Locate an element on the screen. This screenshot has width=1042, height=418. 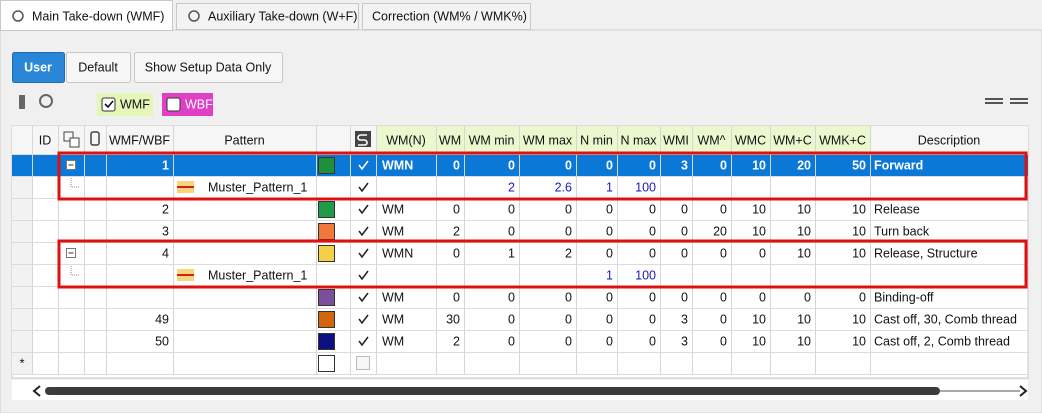
value-cell: 30 is located at coordinates (453, 319).